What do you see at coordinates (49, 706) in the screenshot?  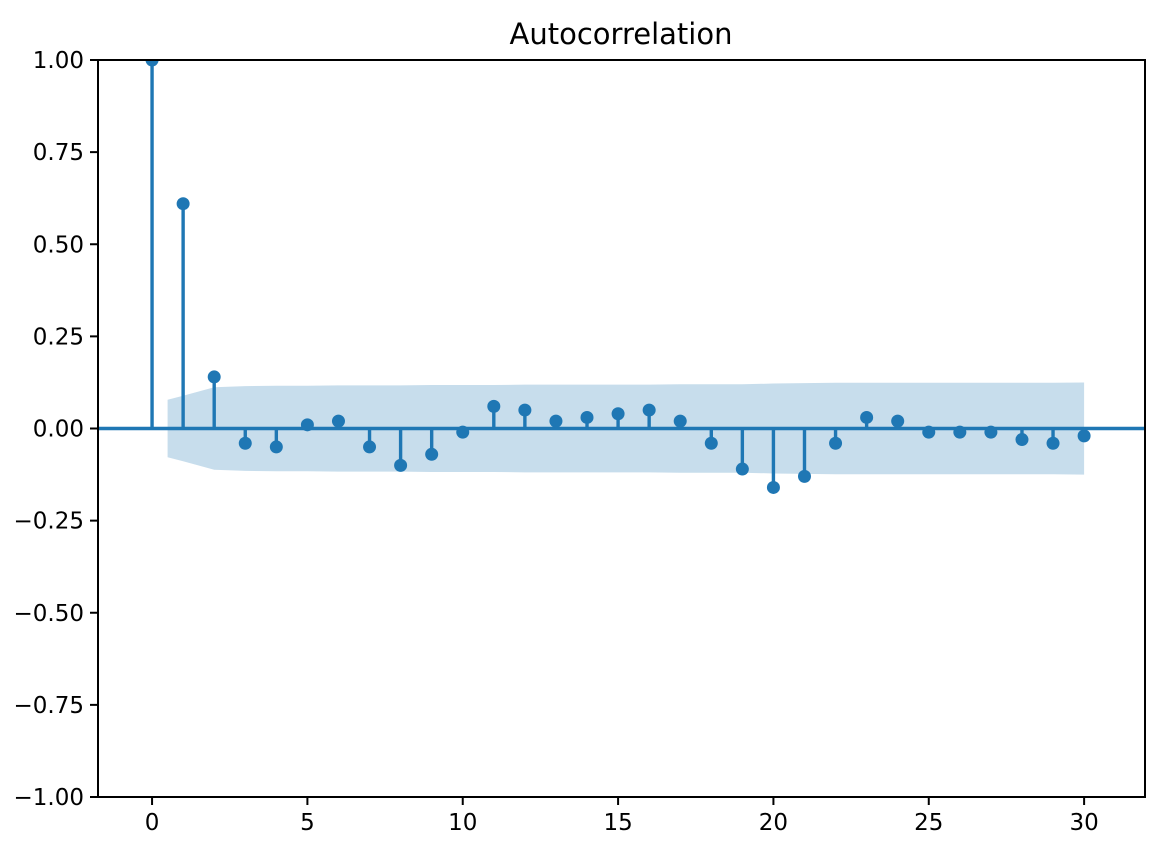 I see `y-tick-label: −0.75` at bounding box center [49, 706].